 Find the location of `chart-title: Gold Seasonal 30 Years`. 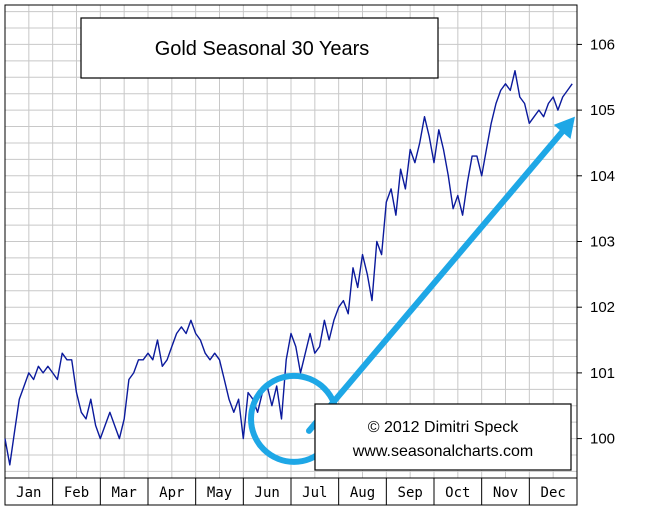

chart-title: Gold Seasonal 30 Years is located at coordinates (262, 49).